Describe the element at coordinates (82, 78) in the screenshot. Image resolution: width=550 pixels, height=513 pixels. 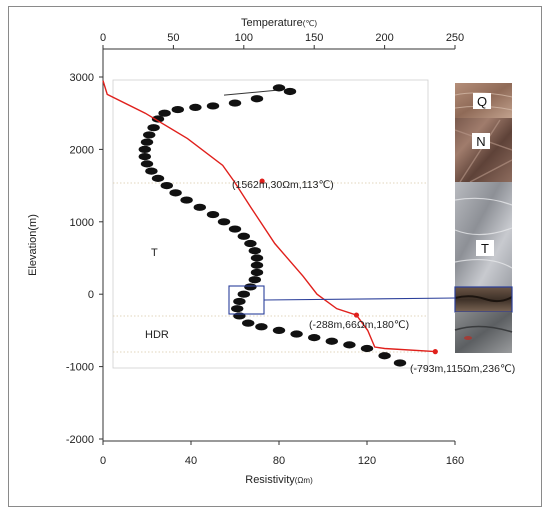
I see `y-tick-label-3000: 3000` at that location.